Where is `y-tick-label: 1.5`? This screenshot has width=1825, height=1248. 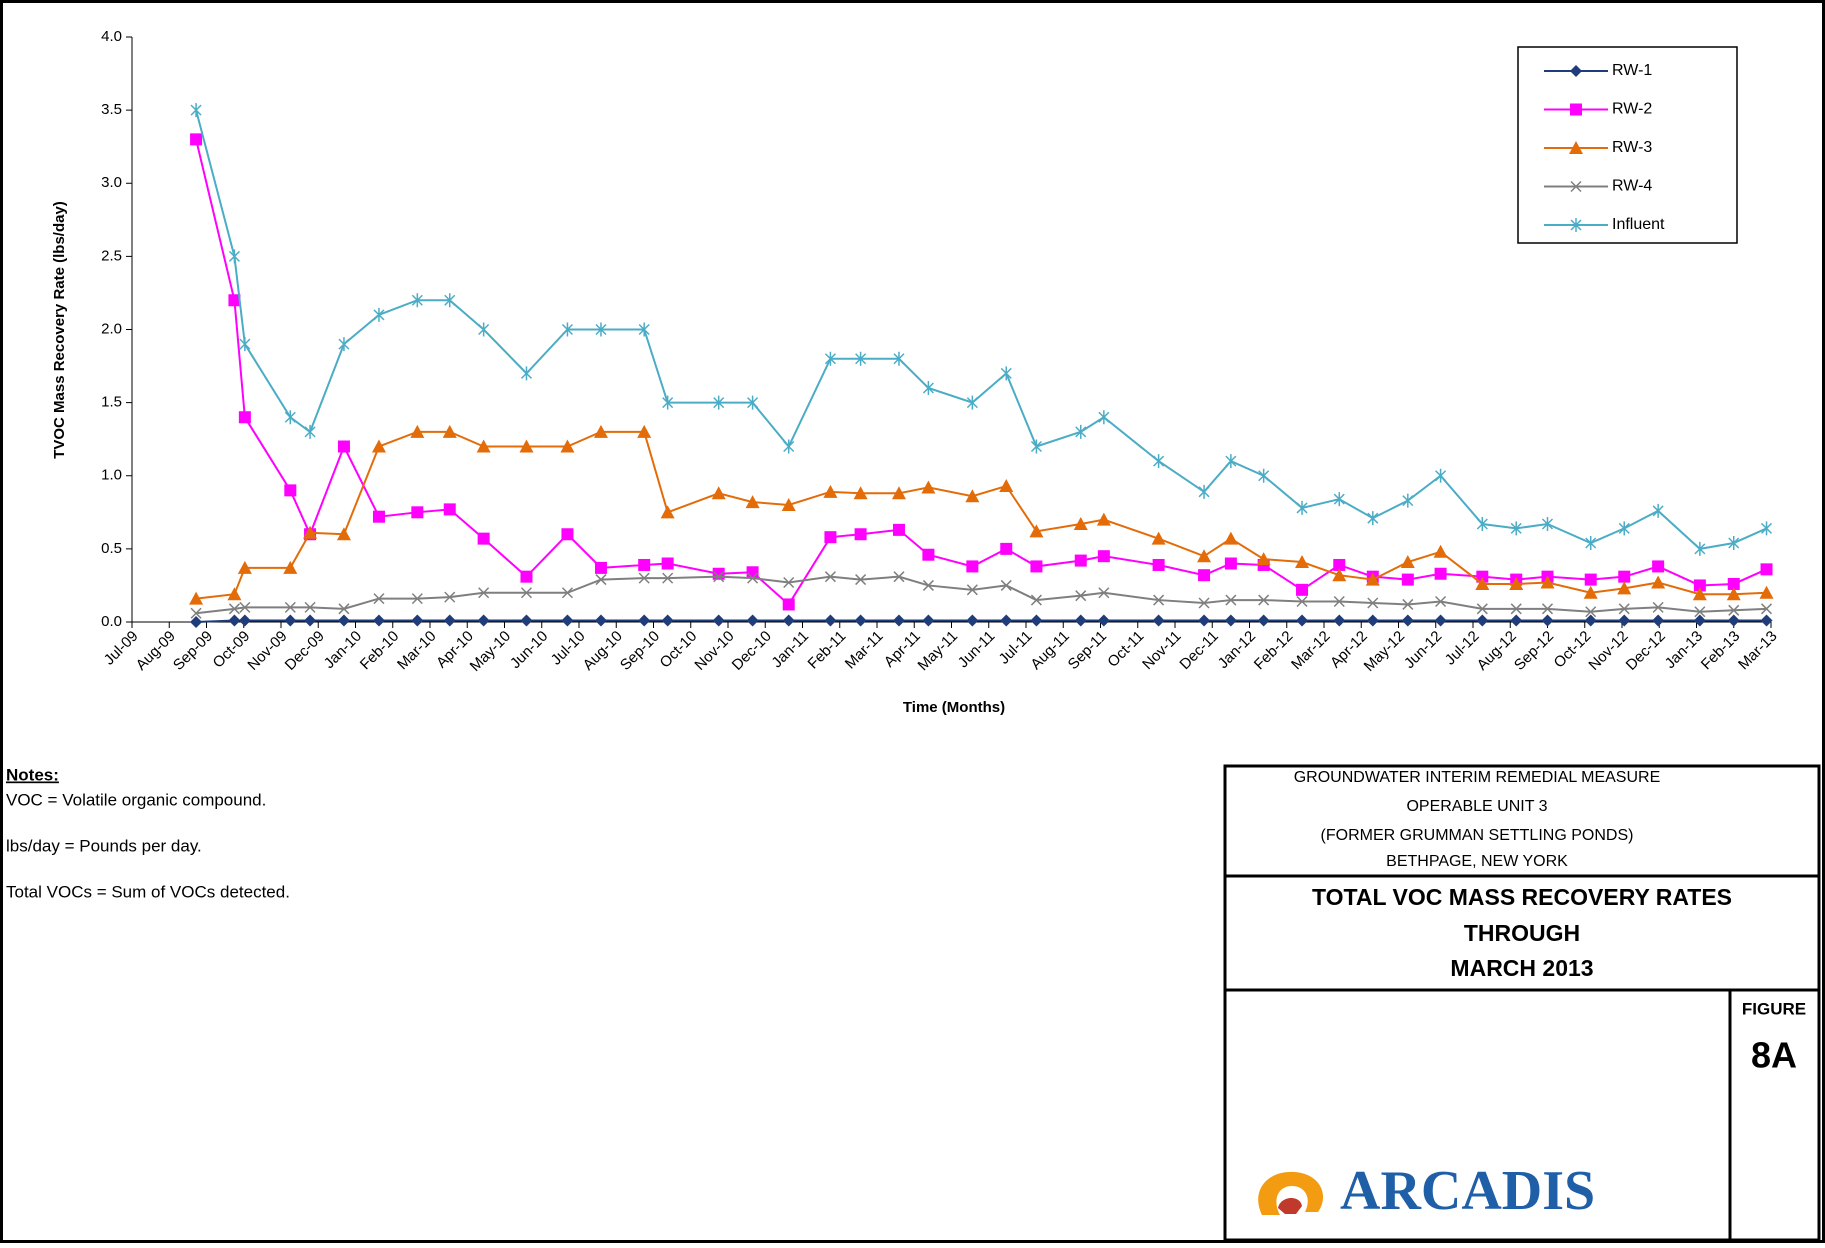
y-tick-label: 1.5 is located at coordinates (111, 402).